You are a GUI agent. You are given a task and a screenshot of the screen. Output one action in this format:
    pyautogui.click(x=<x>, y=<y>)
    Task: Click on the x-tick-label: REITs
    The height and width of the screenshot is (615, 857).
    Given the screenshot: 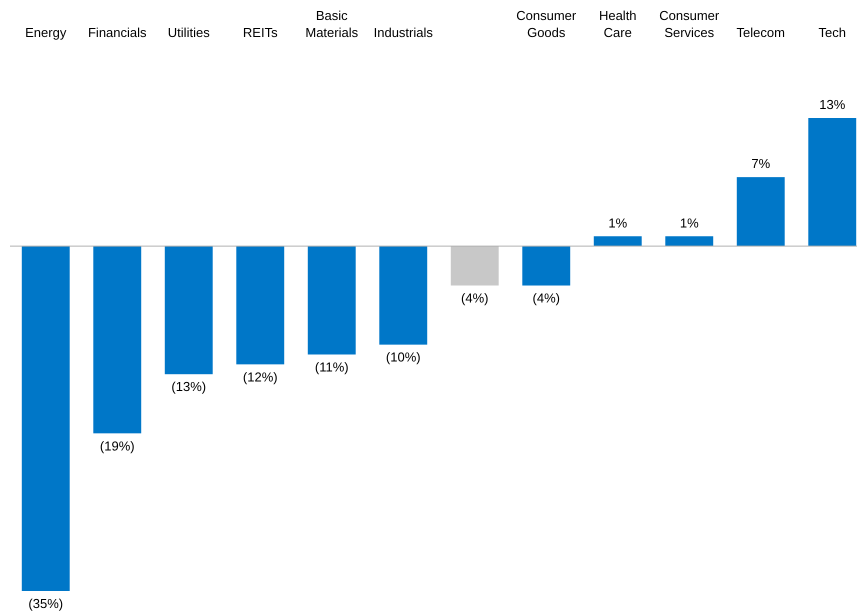 What is the action you would take?
    pyautogui.click(x=260, y=32)
    